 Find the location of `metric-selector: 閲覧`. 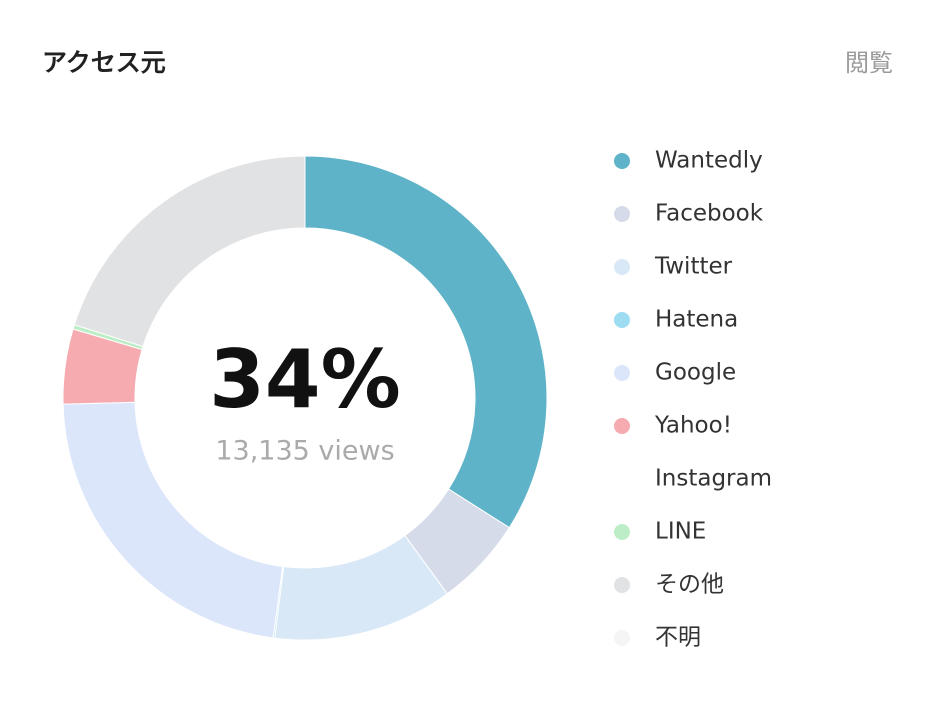

metric-selector: 閲覧 is located at coordinates (869, 63).